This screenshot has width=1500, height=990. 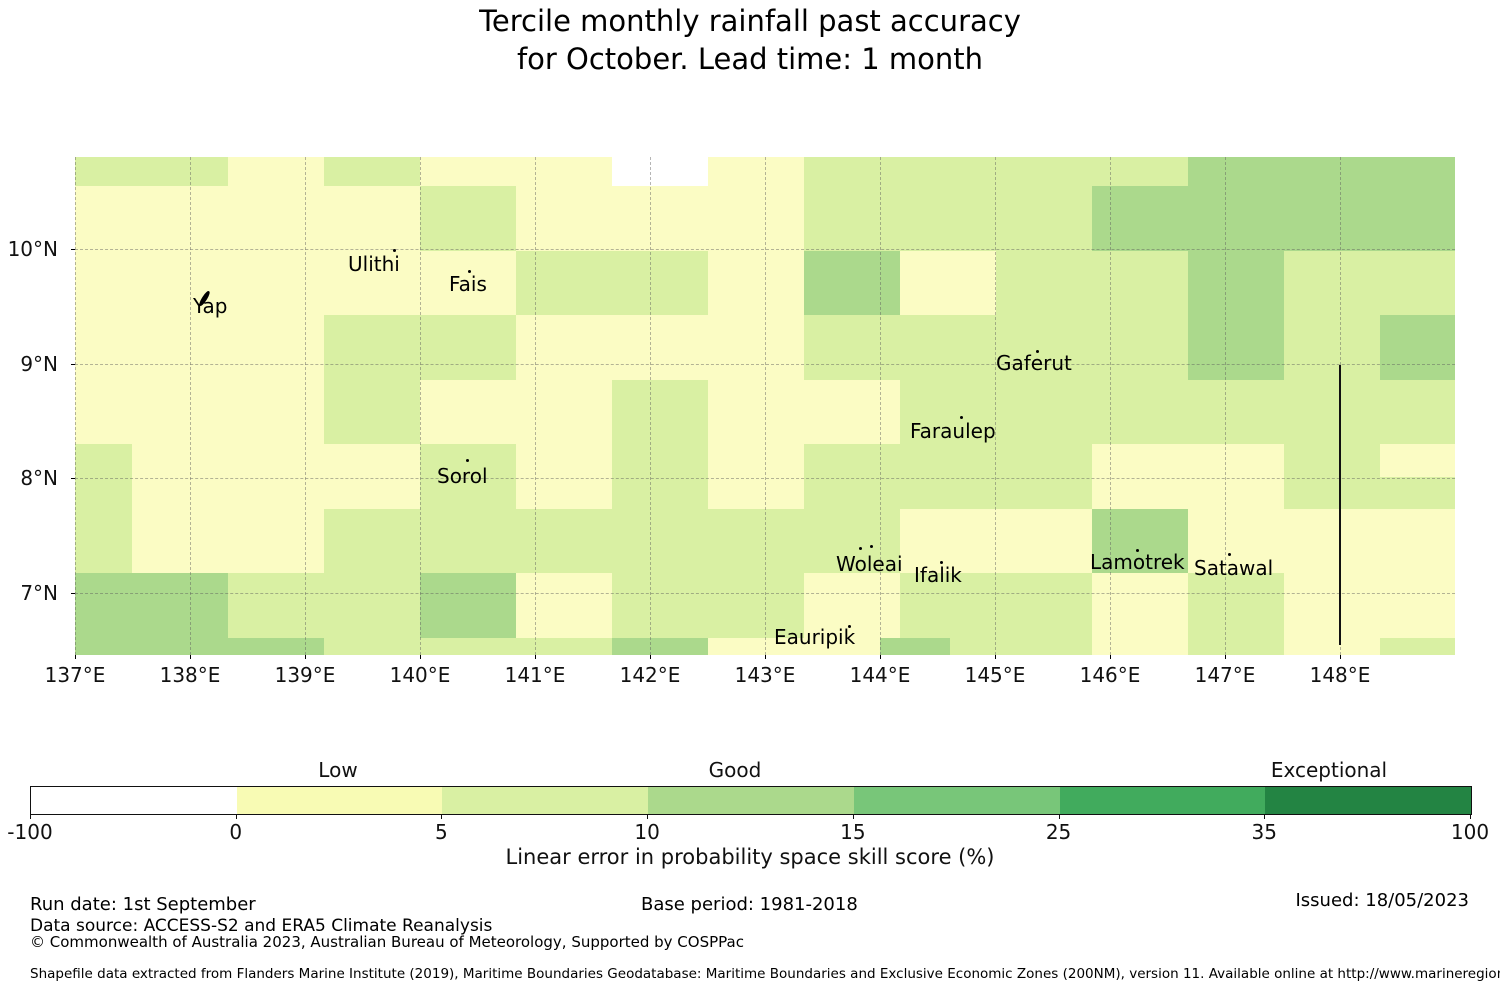 I want to click on chart-title-line2: for October. Lead time: 1 month, so click(x=750, y=59).